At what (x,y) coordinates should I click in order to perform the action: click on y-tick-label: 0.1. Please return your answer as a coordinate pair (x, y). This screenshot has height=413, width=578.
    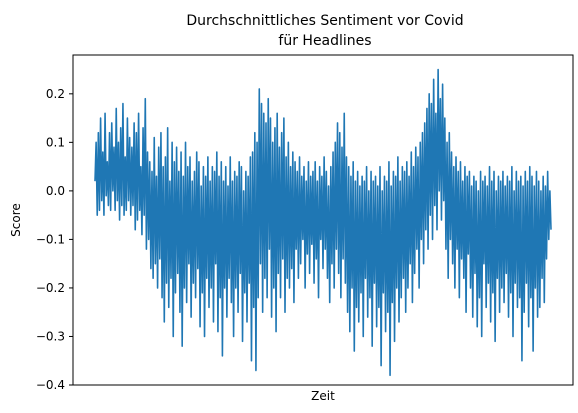
    Looking at the image, I should click on (55, 142).